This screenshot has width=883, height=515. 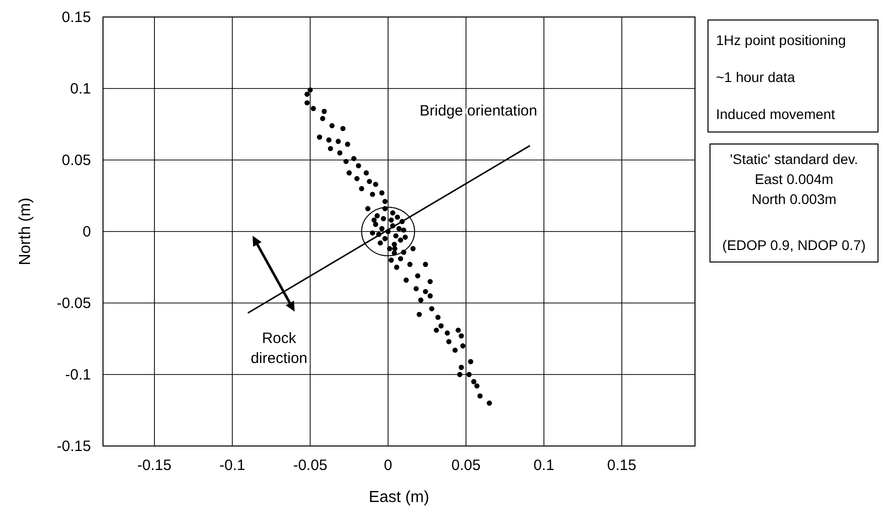 I want to click on text: East 0.004m, so click(x=794, y=179).